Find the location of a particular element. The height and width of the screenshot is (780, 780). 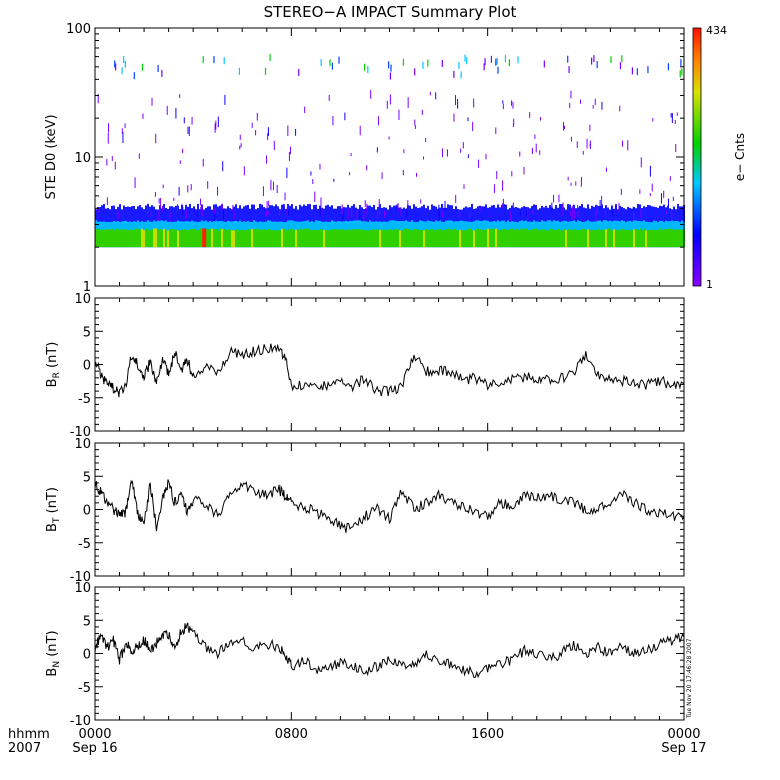

y-tick-label: 0 is located at coordinates (87, 511).